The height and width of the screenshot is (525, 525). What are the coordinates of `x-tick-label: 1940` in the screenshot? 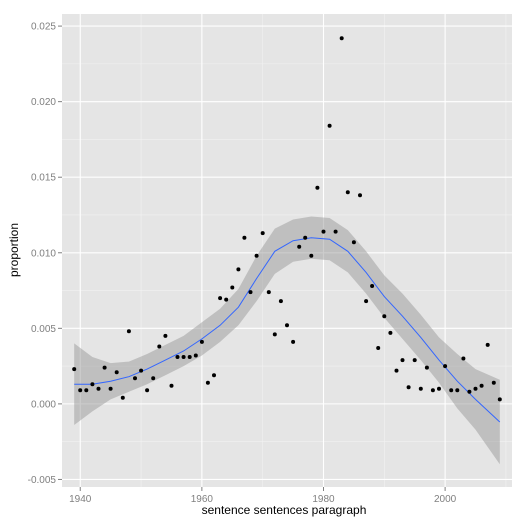 It's located at (80, 499).